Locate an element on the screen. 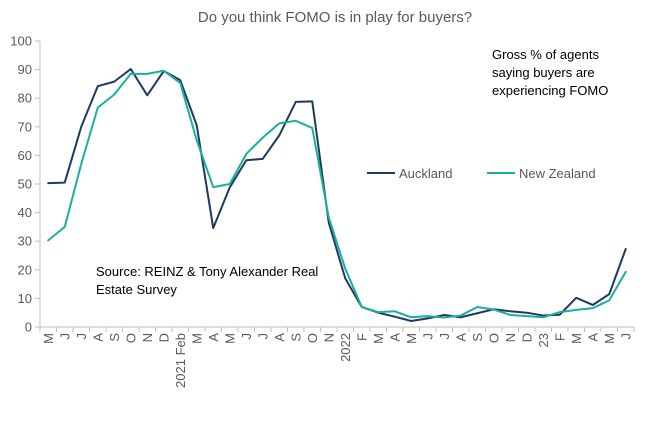 The image size is (659, 430). note-line: Gross % of agents is located at coordinates (545, 54).